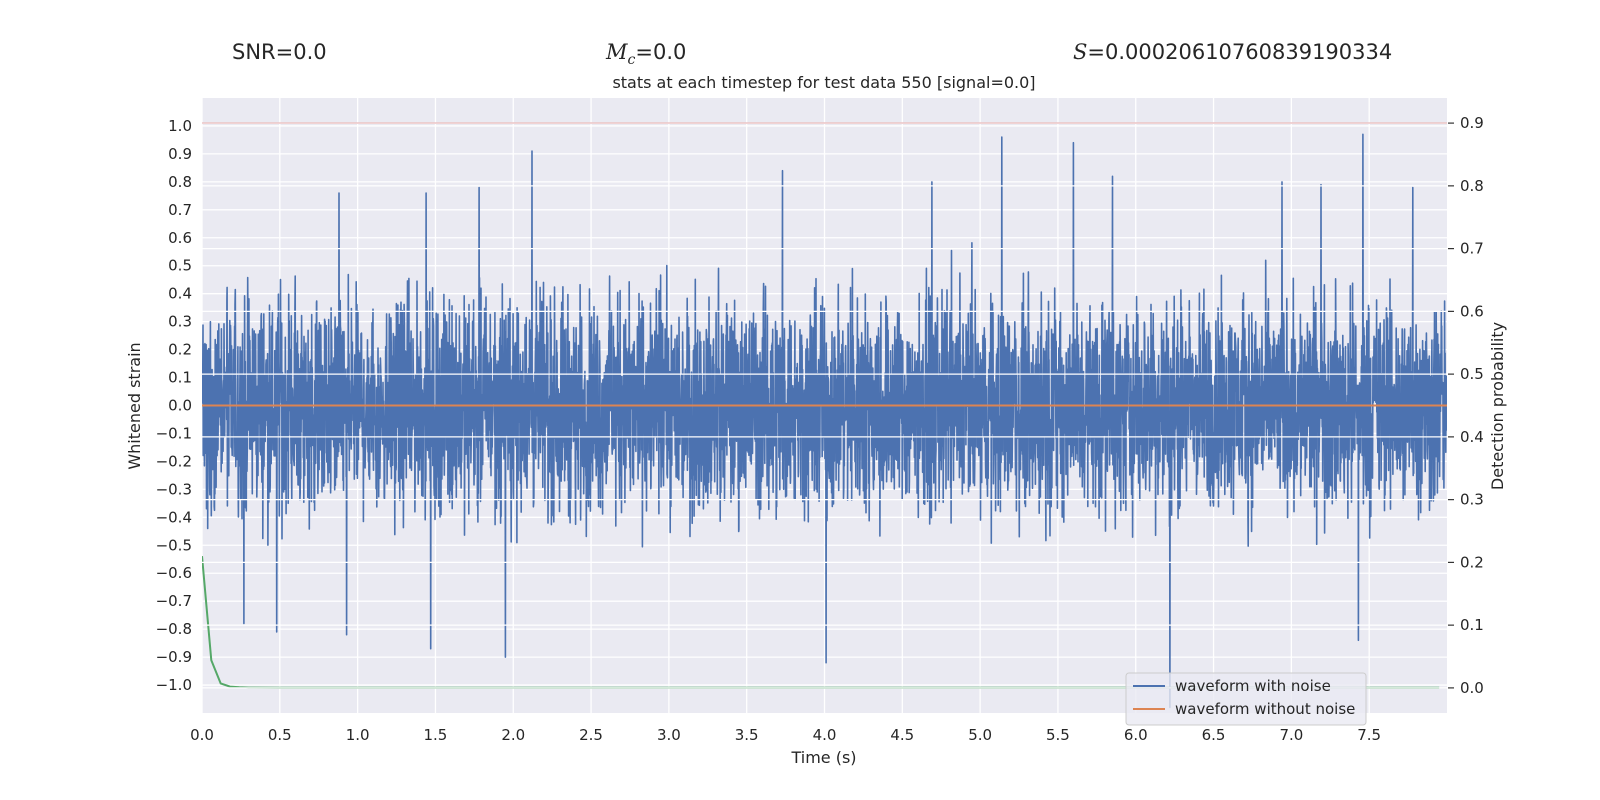  What do you see at coordinates (280, 735) in the screenshot?
I see `x-tick-label: 0.5` at bounding box center [280, 735].